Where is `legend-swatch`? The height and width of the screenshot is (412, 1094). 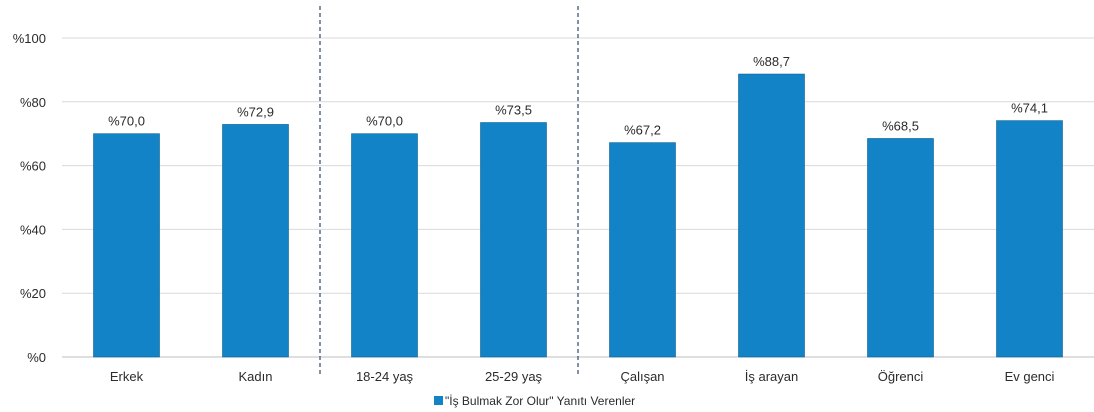 legend-swatch is located at coordinates (438, 400).